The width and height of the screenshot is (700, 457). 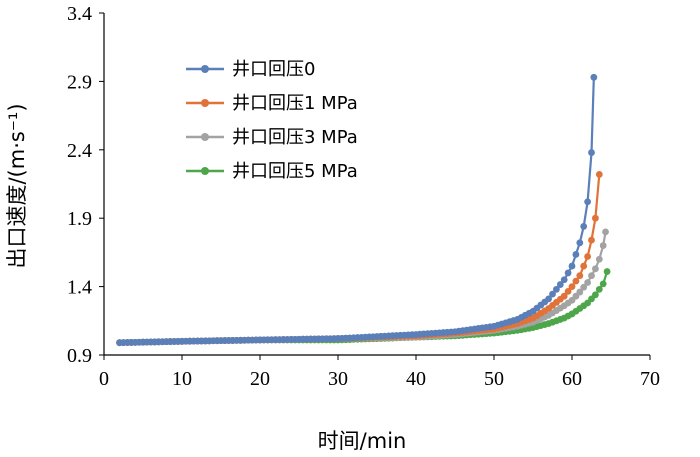 What do you see at coordinates (338, 379) in the screenshot?
I see `x-tick-label: 30` at bounding box center [338, 379].